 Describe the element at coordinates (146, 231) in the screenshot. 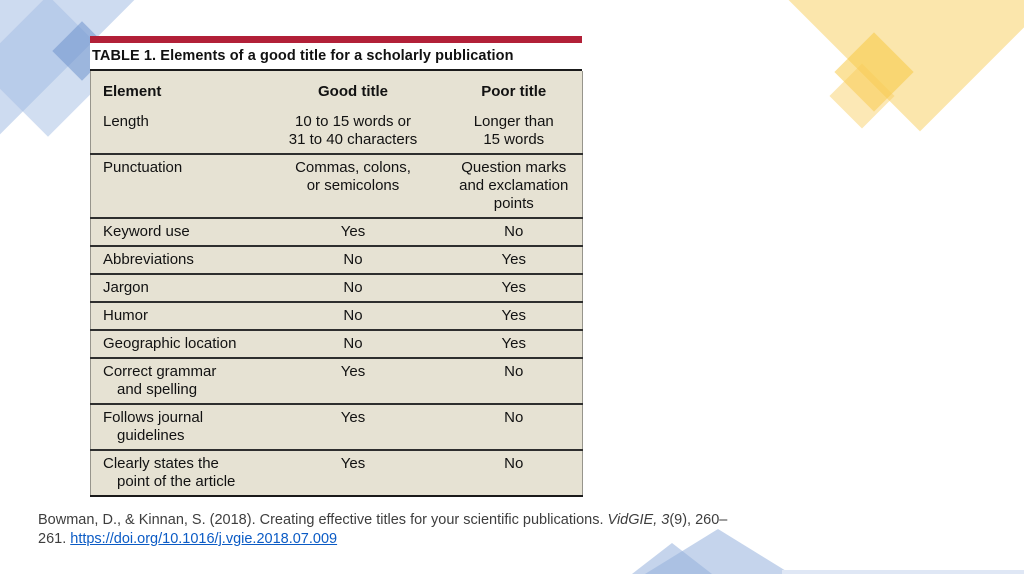

I see `cell-line: Keyword use` at that location.